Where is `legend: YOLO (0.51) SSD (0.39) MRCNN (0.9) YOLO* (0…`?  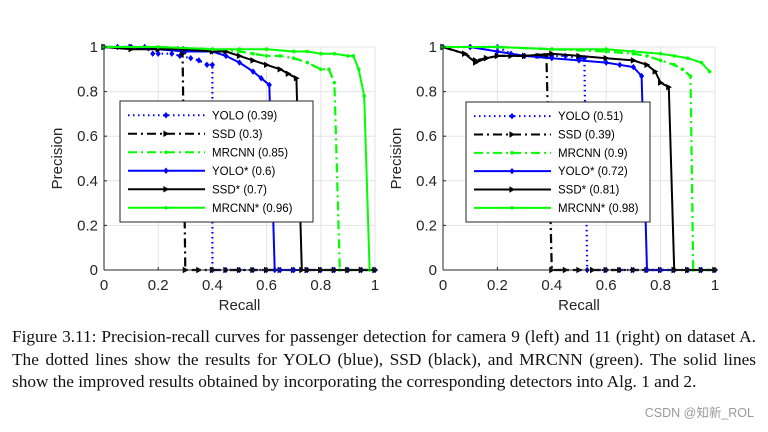 legend: YOLO (0.51) SSD (0.39) MRCNN (0.9) YOLO* (0… is located at coordinates (558, 162).